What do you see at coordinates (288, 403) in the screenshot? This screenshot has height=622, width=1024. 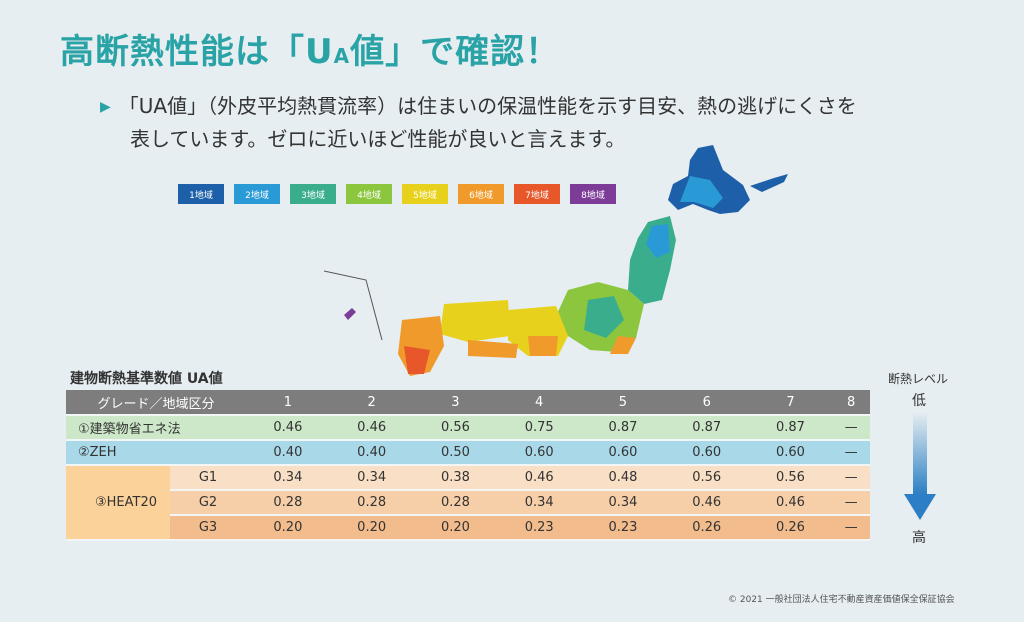 I see `header-region-1: 1` at bounding box center [288, 403].